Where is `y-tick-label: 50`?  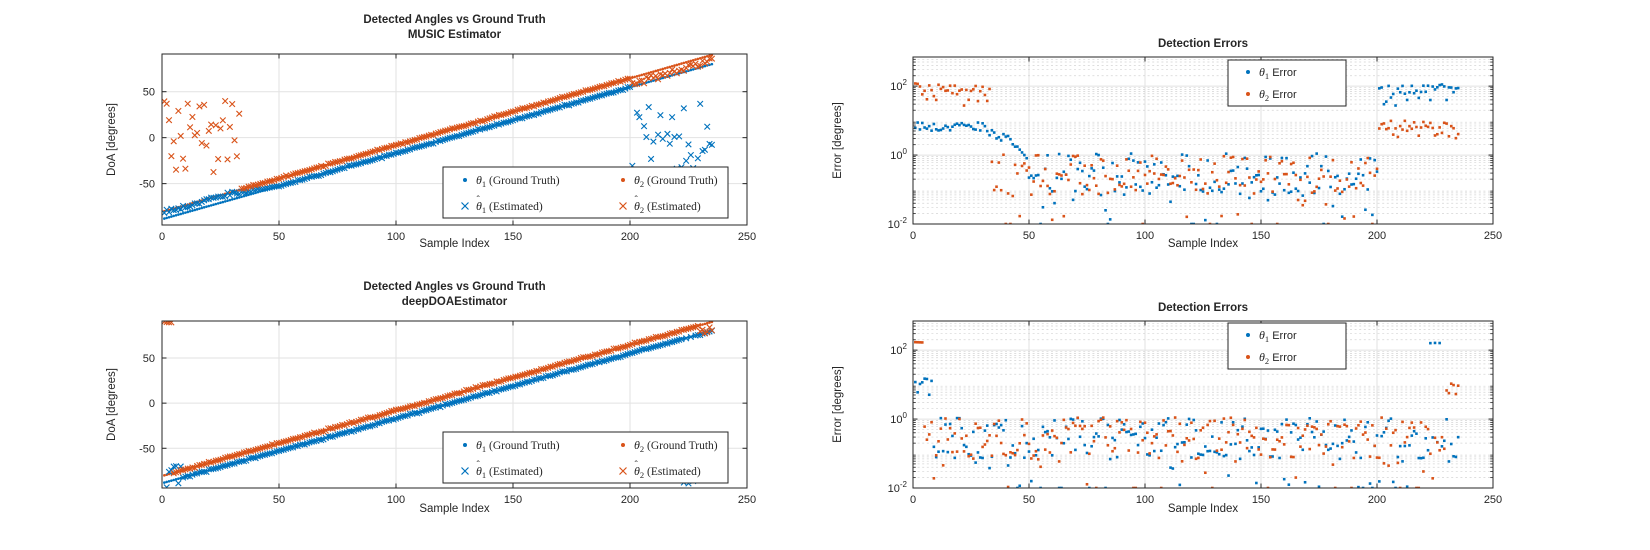
y-tick-label: 50 is located at coordinates (149, 93).